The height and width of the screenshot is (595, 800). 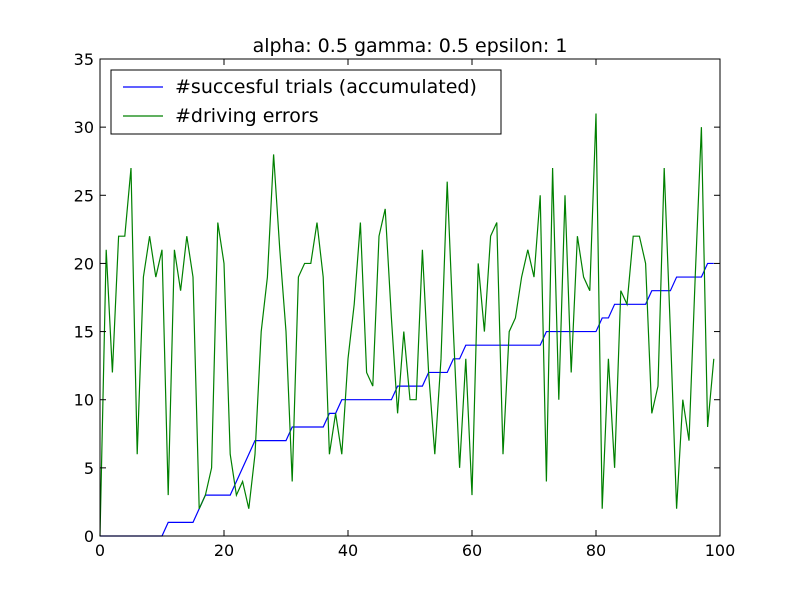 What do you see at coordinates (89, 536) in the screenshot?
I see `y-tick-label: 0` at bounding box center [89, 536].